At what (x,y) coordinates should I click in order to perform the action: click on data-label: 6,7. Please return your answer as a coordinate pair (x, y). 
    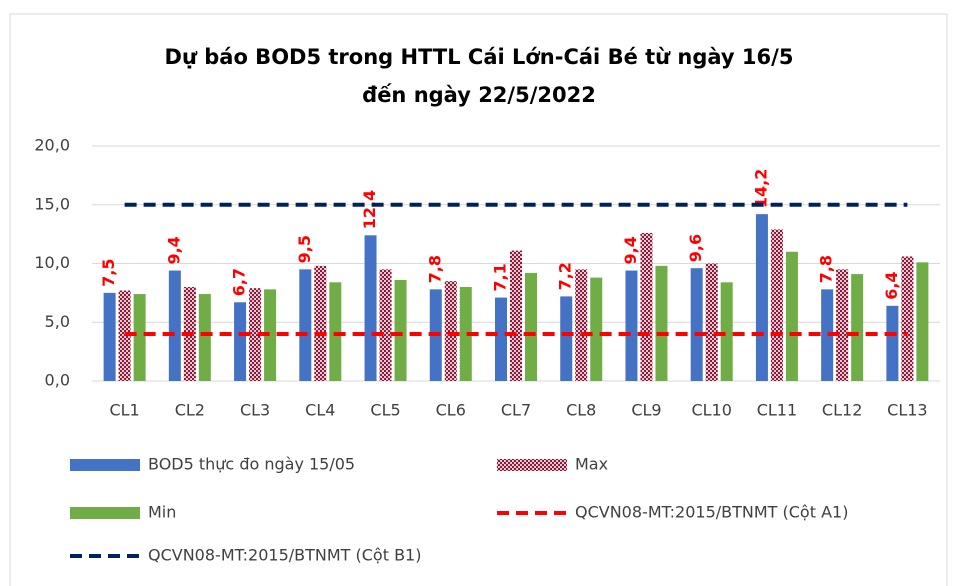
    Looking at the image, I should click on (239, 282).